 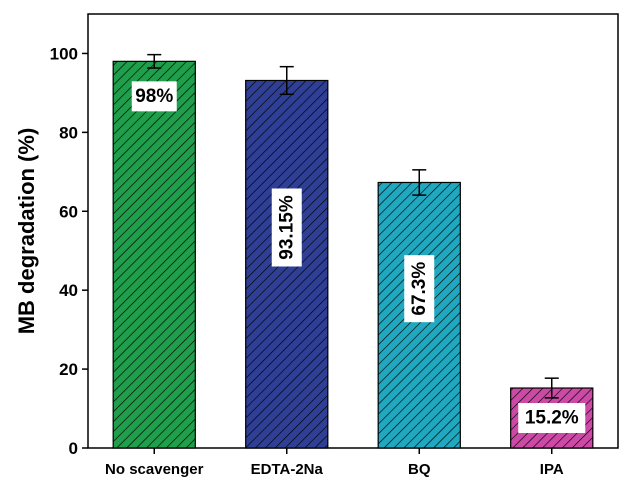 What do you see at coordinates (552, 469) in the screenshot?
I see `category-label-3: IPA` at bounding box center [552, 469].